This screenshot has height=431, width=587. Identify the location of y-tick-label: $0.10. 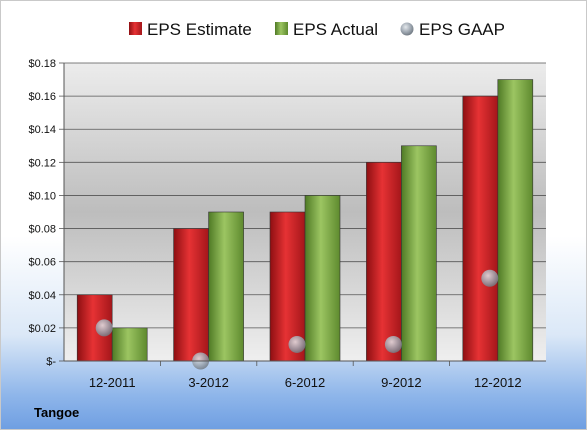
(42, 196).